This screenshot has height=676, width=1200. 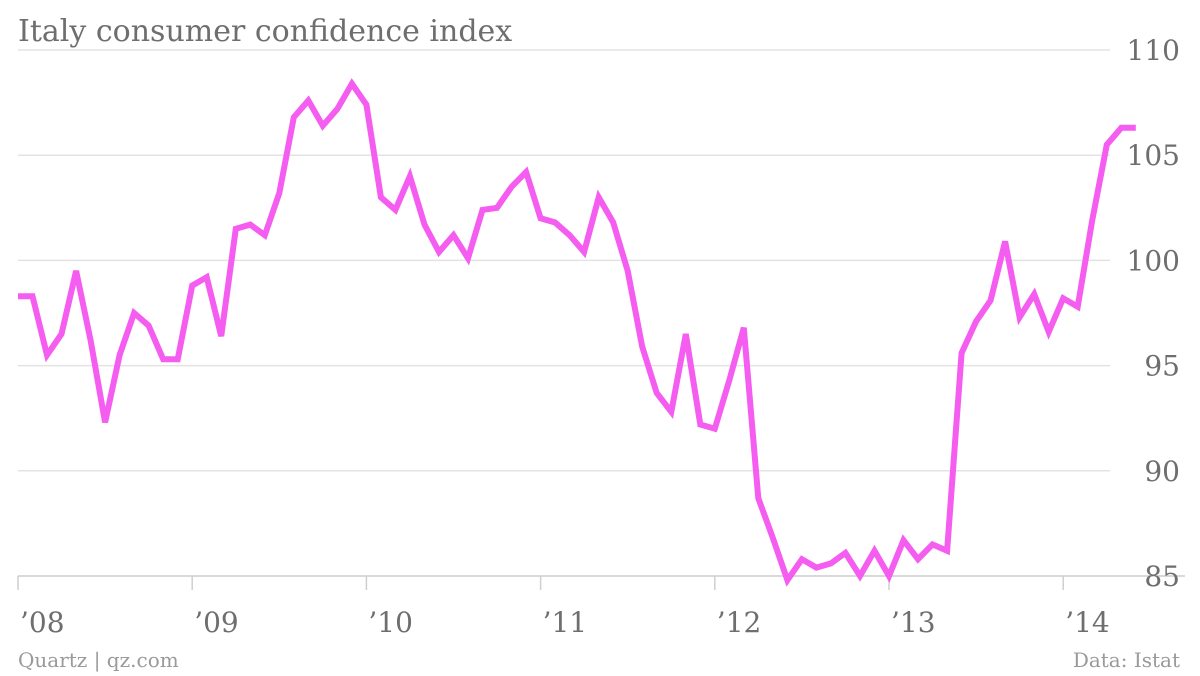 What do you see at coordinates (42, 622) in the screenshot?
I see `x-tick-label-2008: ’08` at bounding box center [42, 622].